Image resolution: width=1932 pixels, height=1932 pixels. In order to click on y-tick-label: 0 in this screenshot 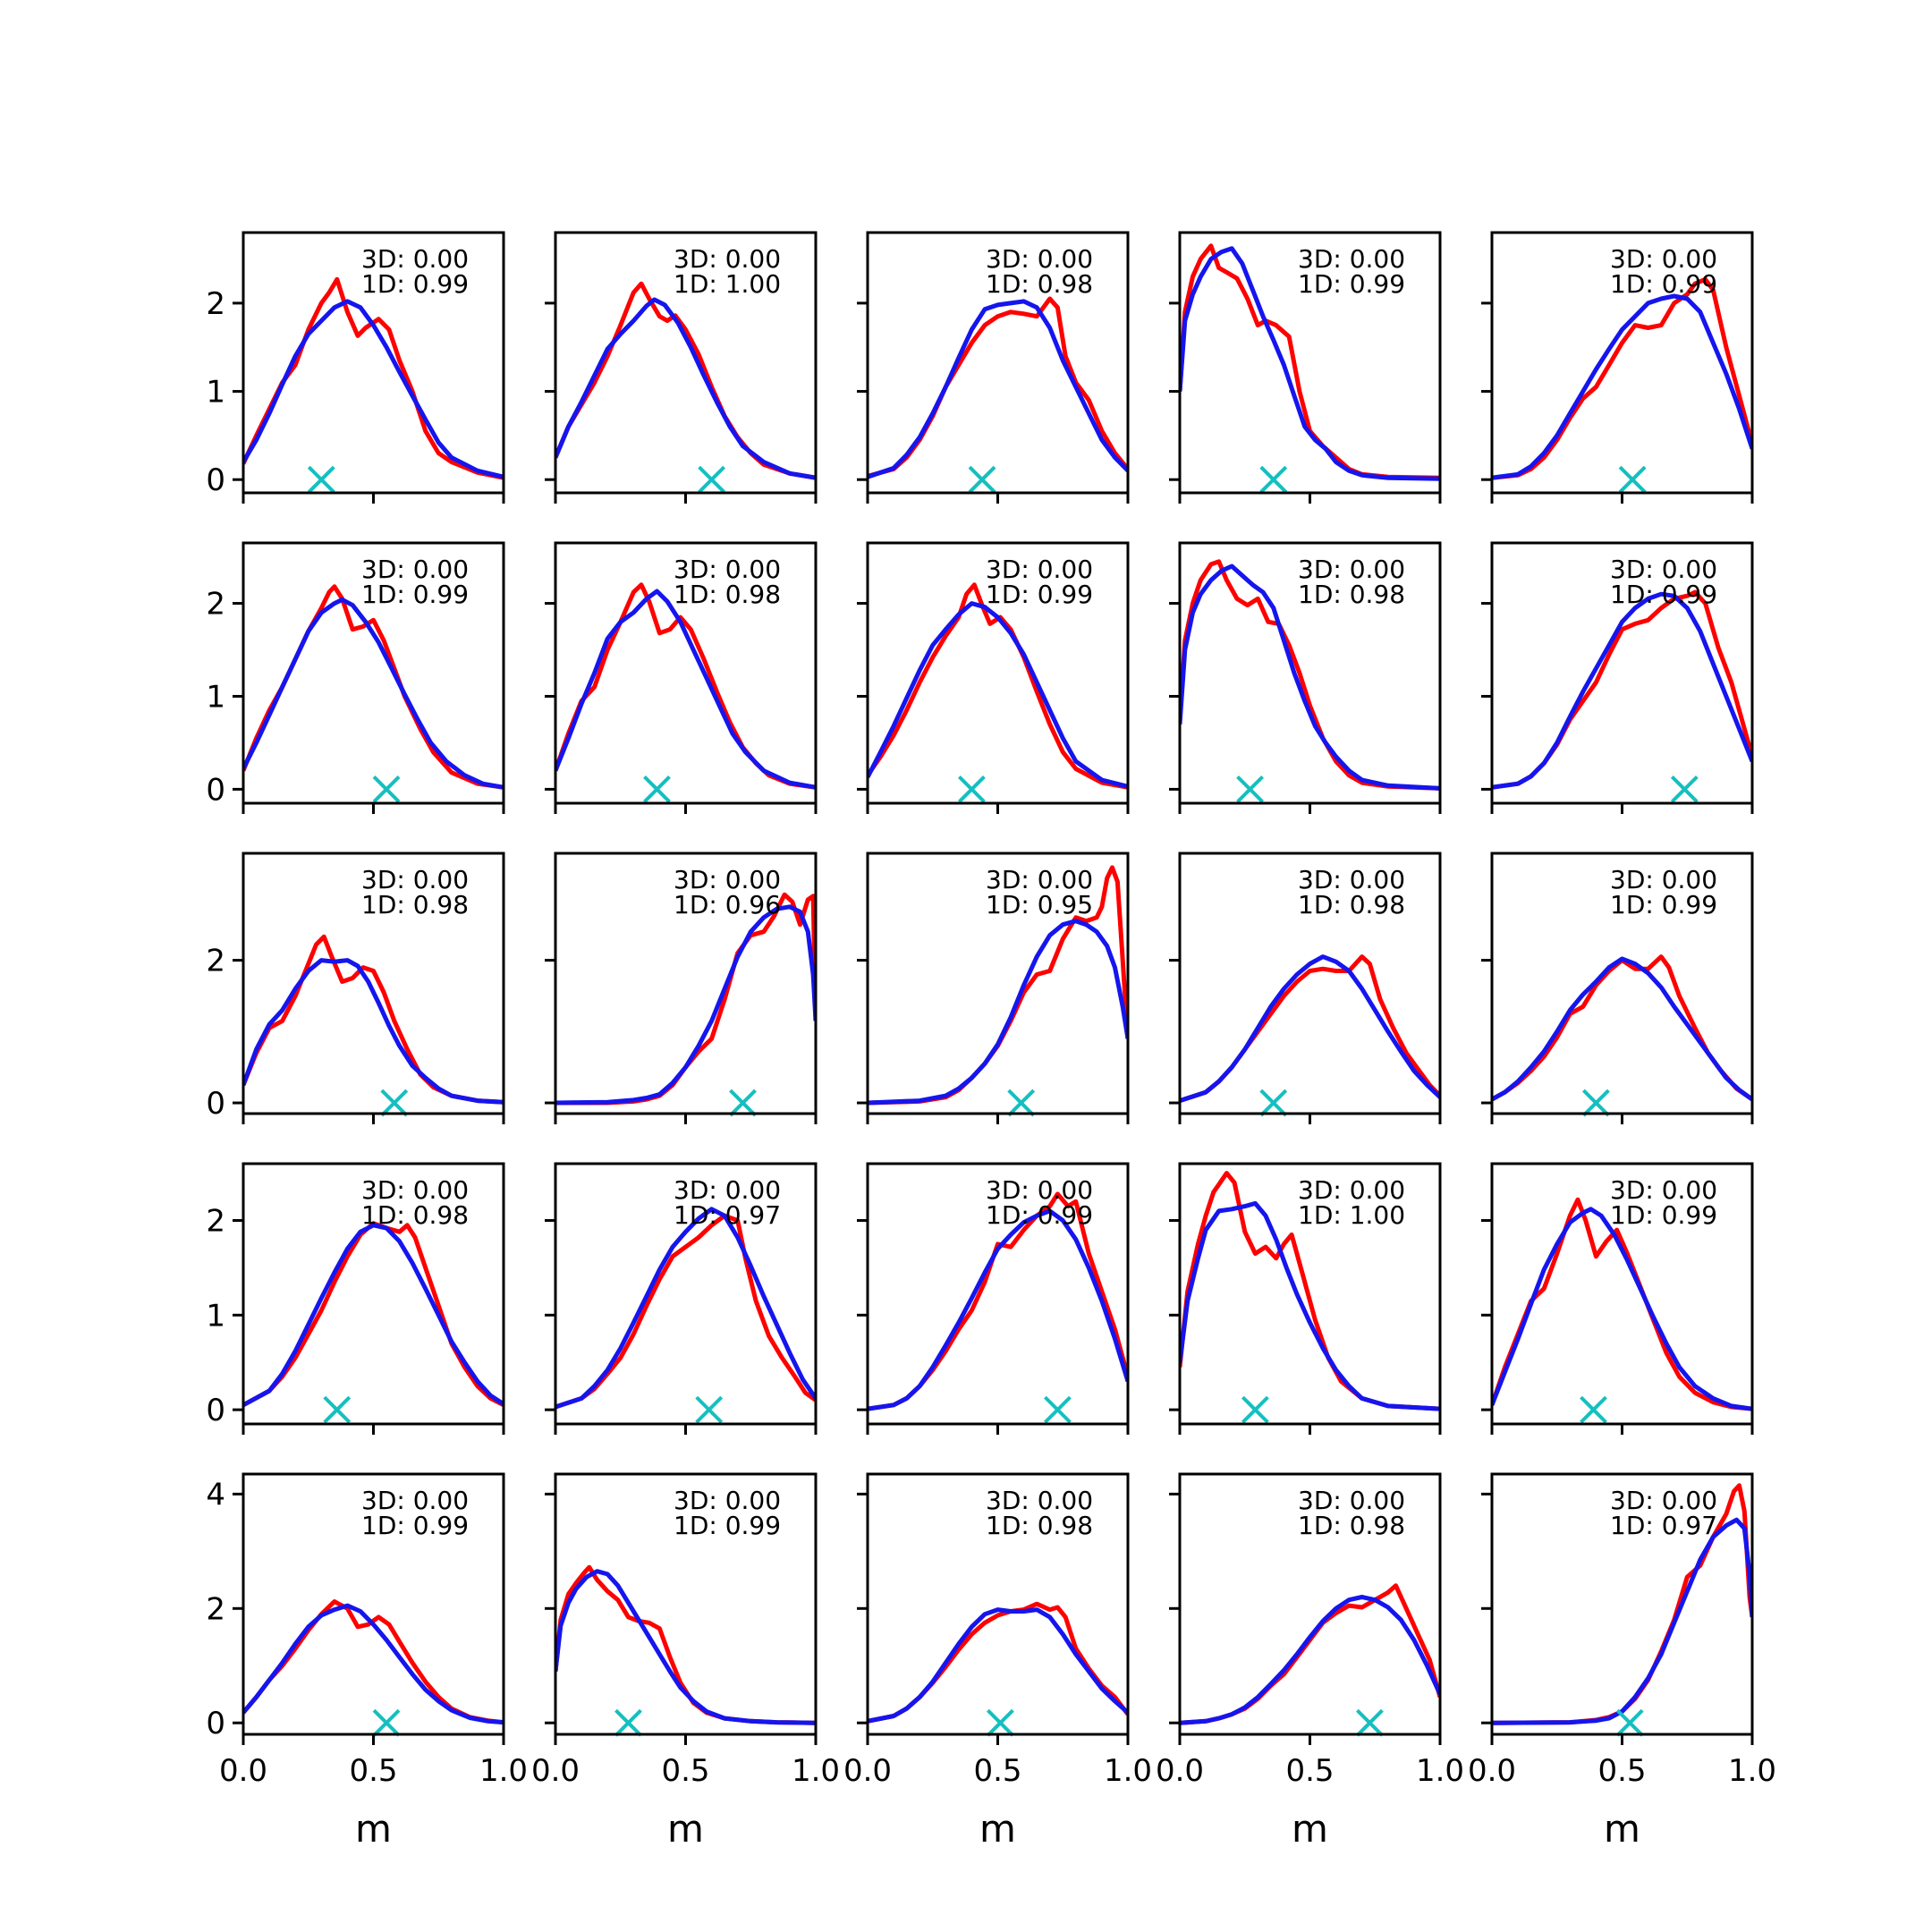, I will do `click(215, 1723)`.